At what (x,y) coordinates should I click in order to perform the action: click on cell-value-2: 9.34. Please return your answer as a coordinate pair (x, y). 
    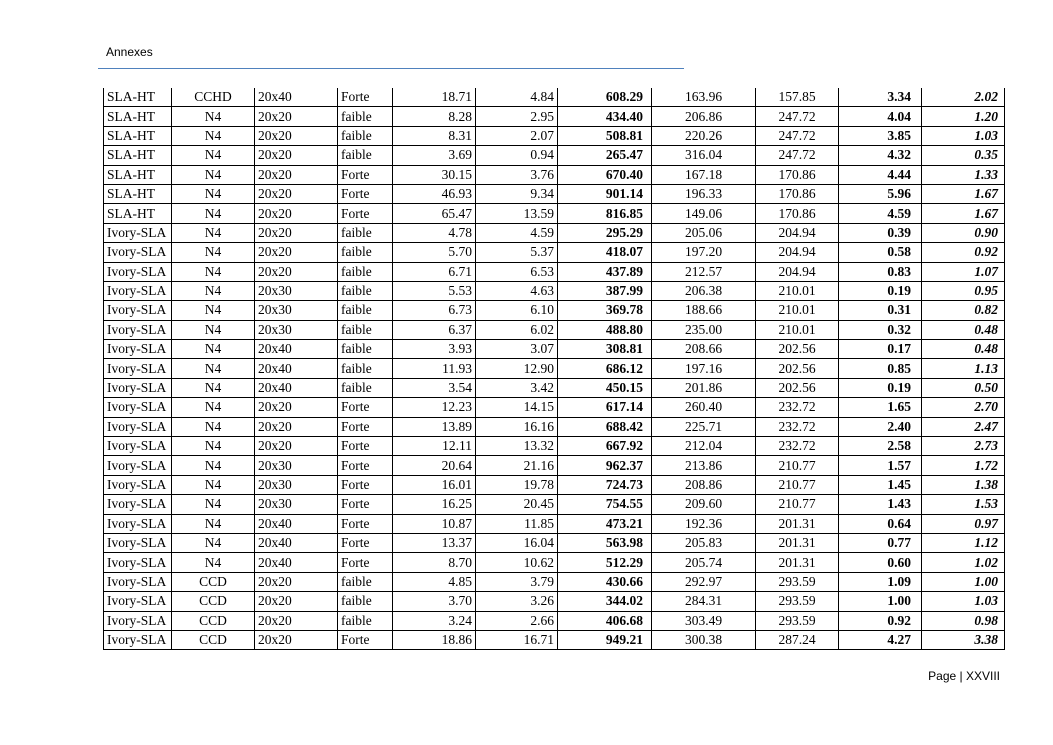
    Looking at the image, I should click on (516, 194).